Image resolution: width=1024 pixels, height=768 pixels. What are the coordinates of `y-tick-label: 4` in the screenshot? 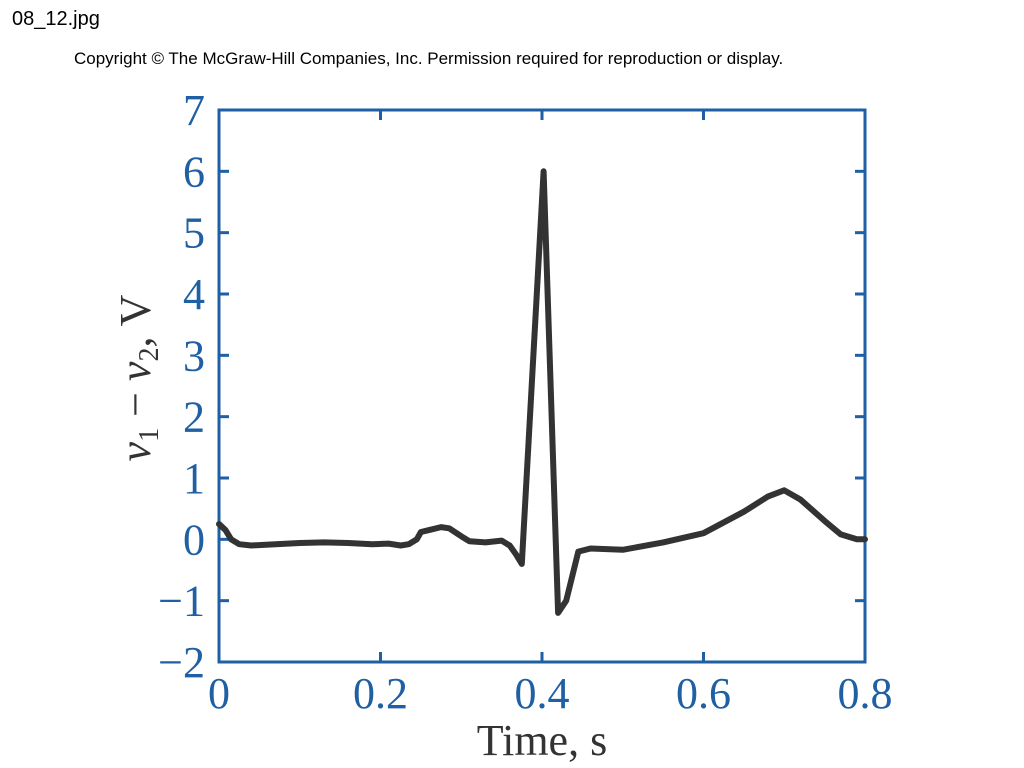 It's located at (194, 294).